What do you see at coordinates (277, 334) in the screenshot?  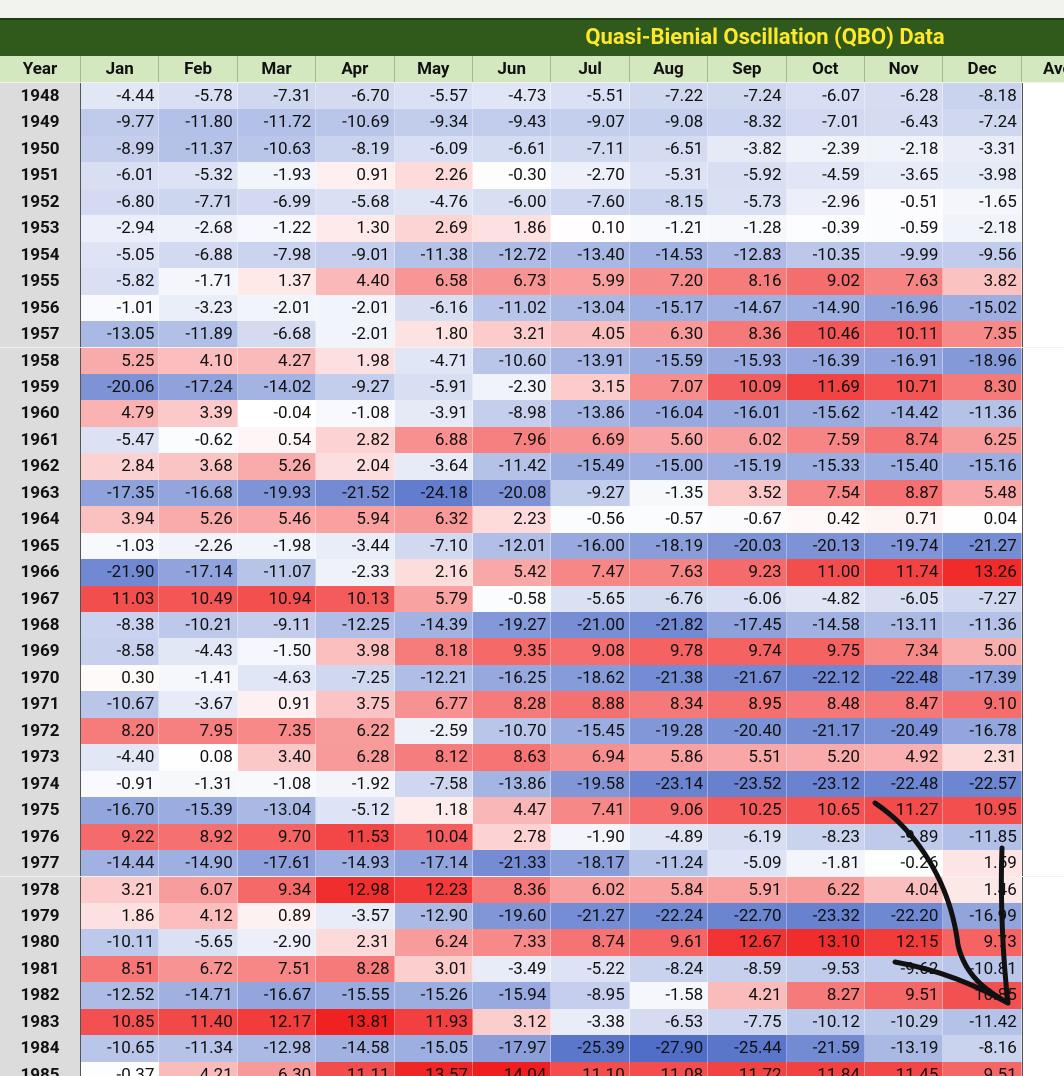 I see `value-cell: -6.68` at bounding box center [277, 334].